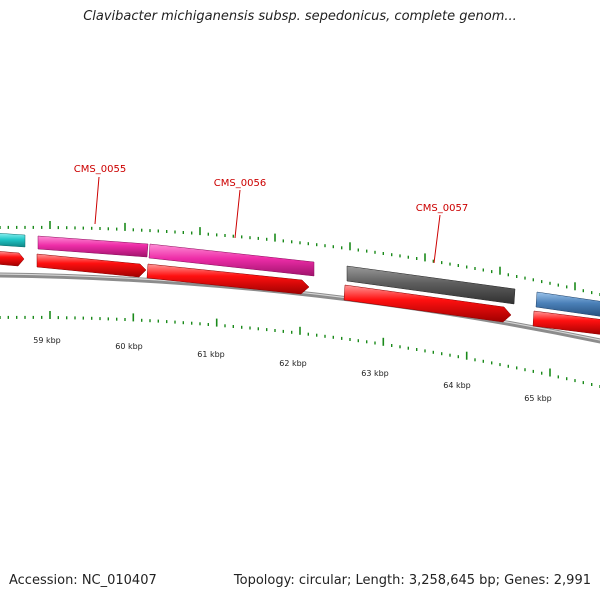 This screenshot has width=600, height=600. What do you see at coordinates (100, 169) in the screenshot?
I see `gene-label-cms-0055: CMS_0055` at bounding box center [100, 169].